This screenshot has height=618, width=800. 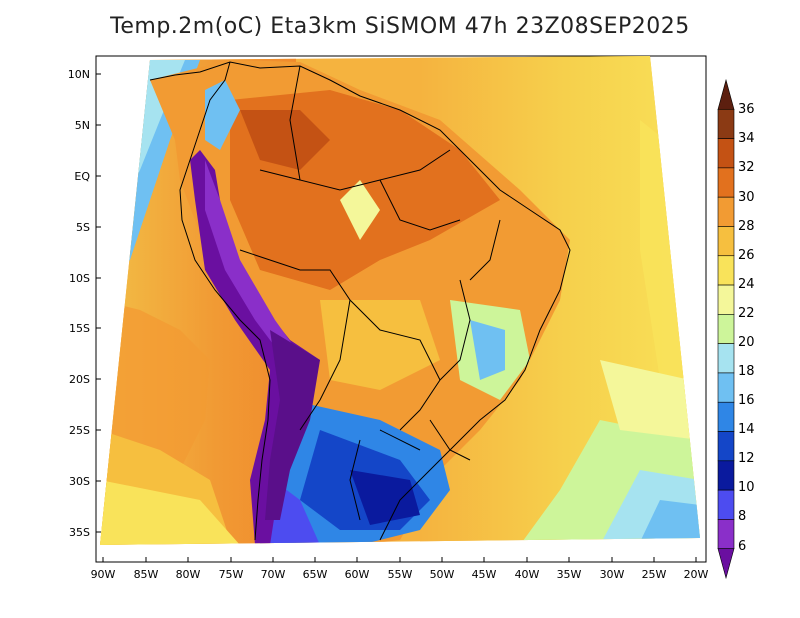 I want to click on lon-label: 40W, so click(x=527, y=574).